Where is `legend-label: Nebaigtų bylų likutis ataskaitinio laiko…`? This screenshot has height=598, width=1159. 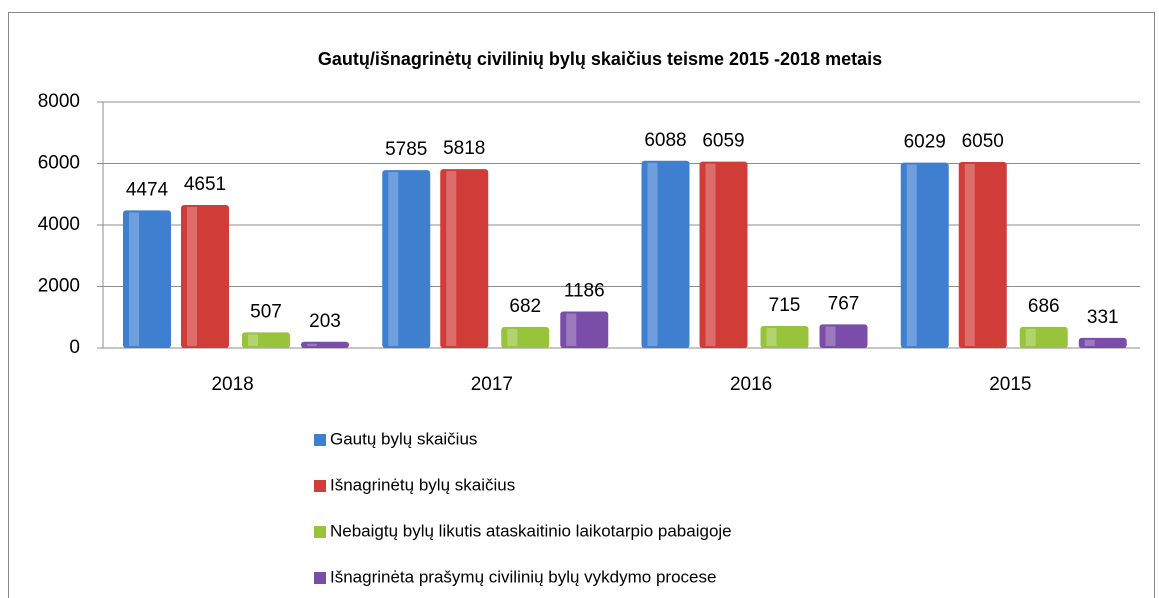
legend-label: Nebaigtų bylų likutis ataskaitinio laiko… is located at coordinates (531, 530).